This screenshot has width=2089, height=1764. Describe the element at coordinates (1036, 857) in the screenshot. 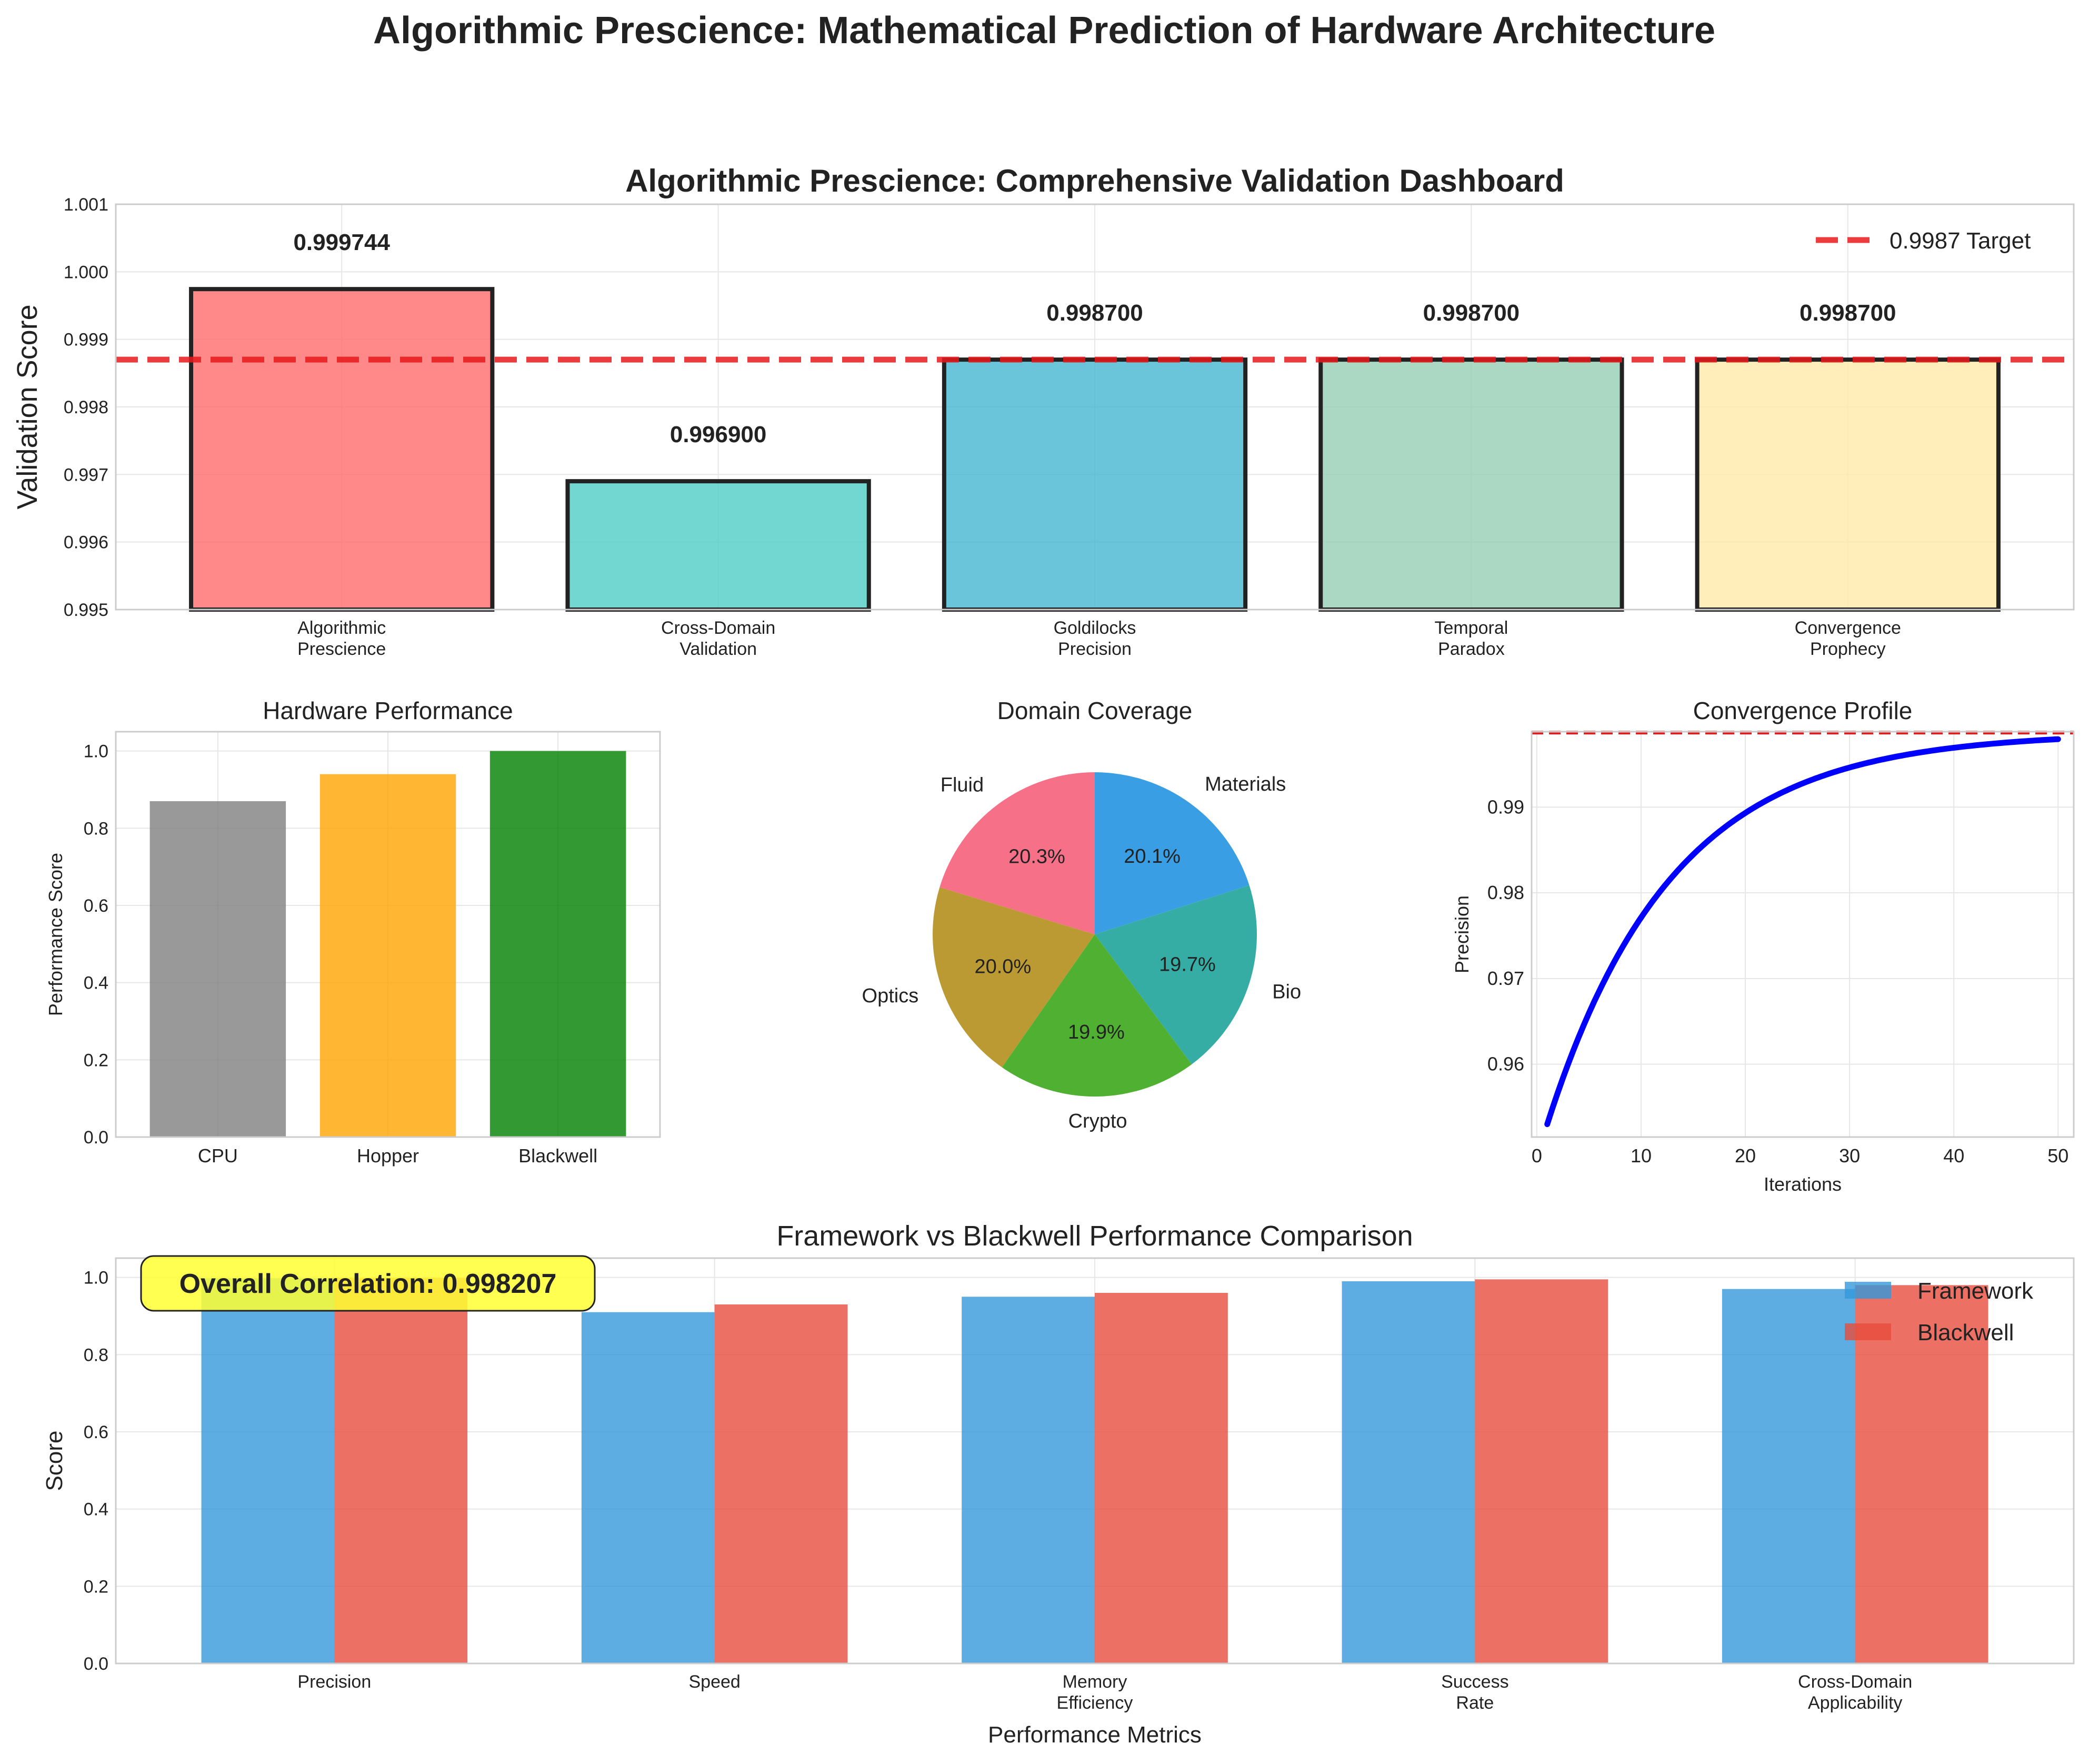

I see `pie-percent-label: 20.3%` at that location.